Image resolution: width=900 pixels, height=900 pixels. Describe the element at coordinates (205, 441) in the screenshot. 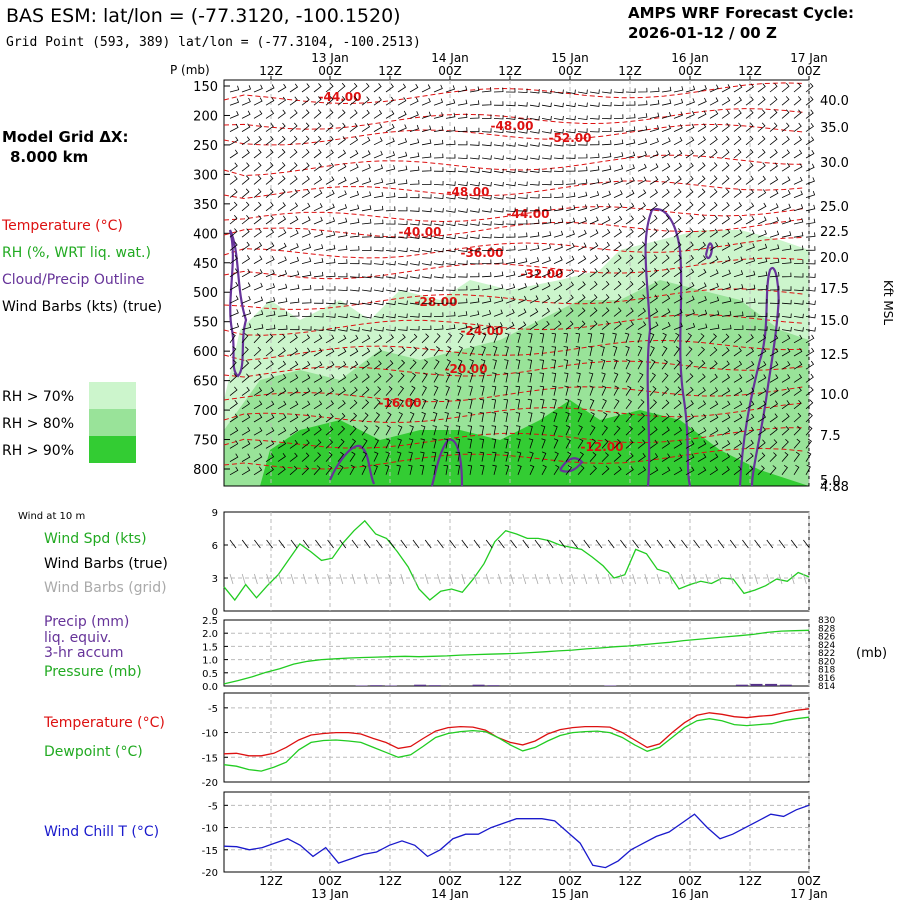

I see `pressure-tick-label: 750` at that location.